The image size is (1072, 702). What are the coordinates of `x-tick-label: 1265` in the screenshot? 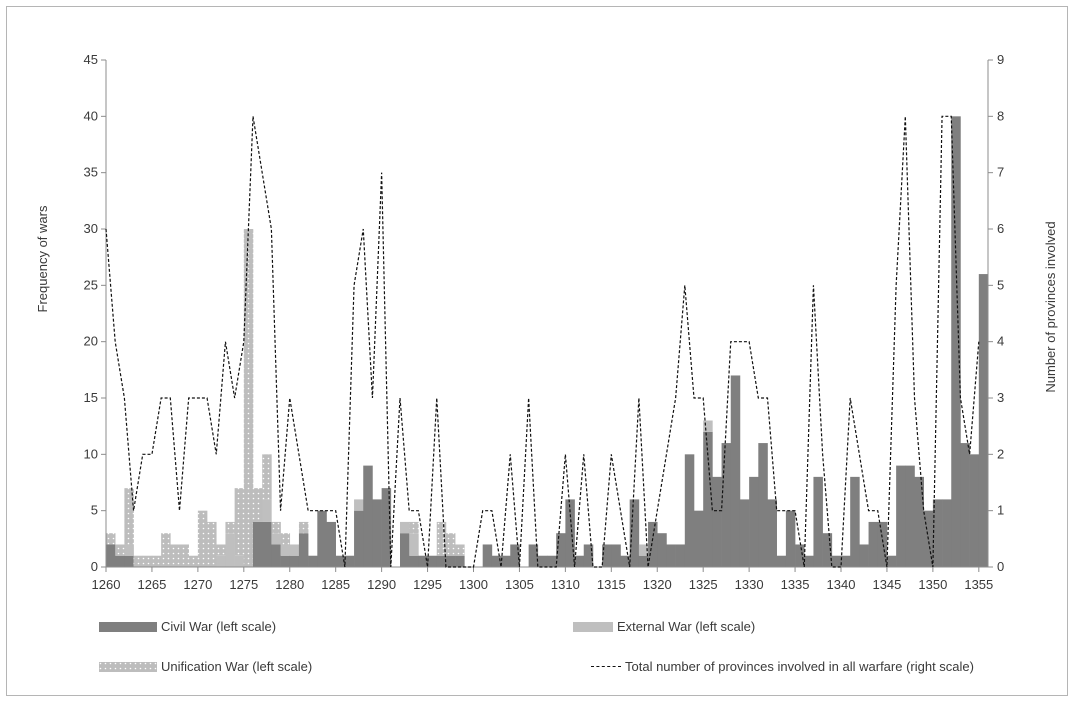 It's located at (151, 584).